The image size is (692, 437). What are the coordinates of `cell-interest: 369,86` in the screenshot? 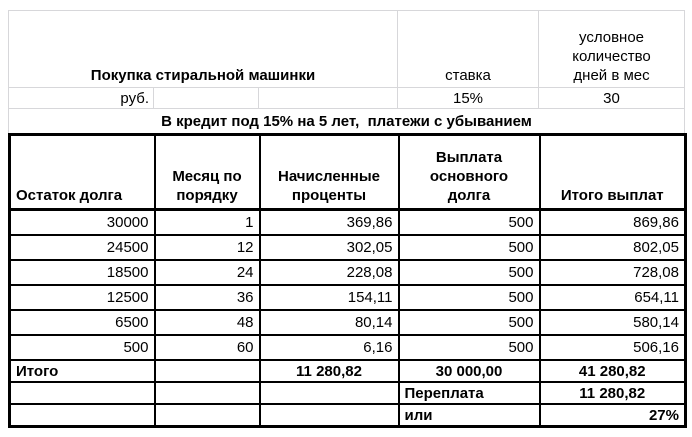 It's located at (329, 222).